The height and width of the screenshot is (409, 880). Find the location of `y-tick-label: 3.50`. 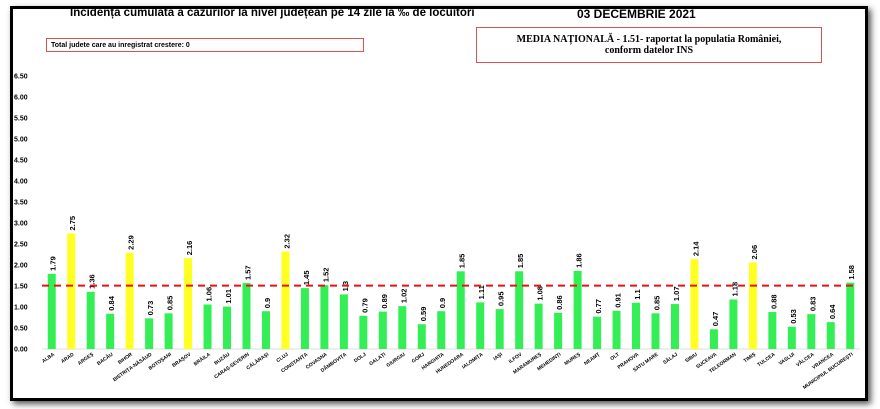

y-tick-label: 3.50 is located at coordinates (21, 203).